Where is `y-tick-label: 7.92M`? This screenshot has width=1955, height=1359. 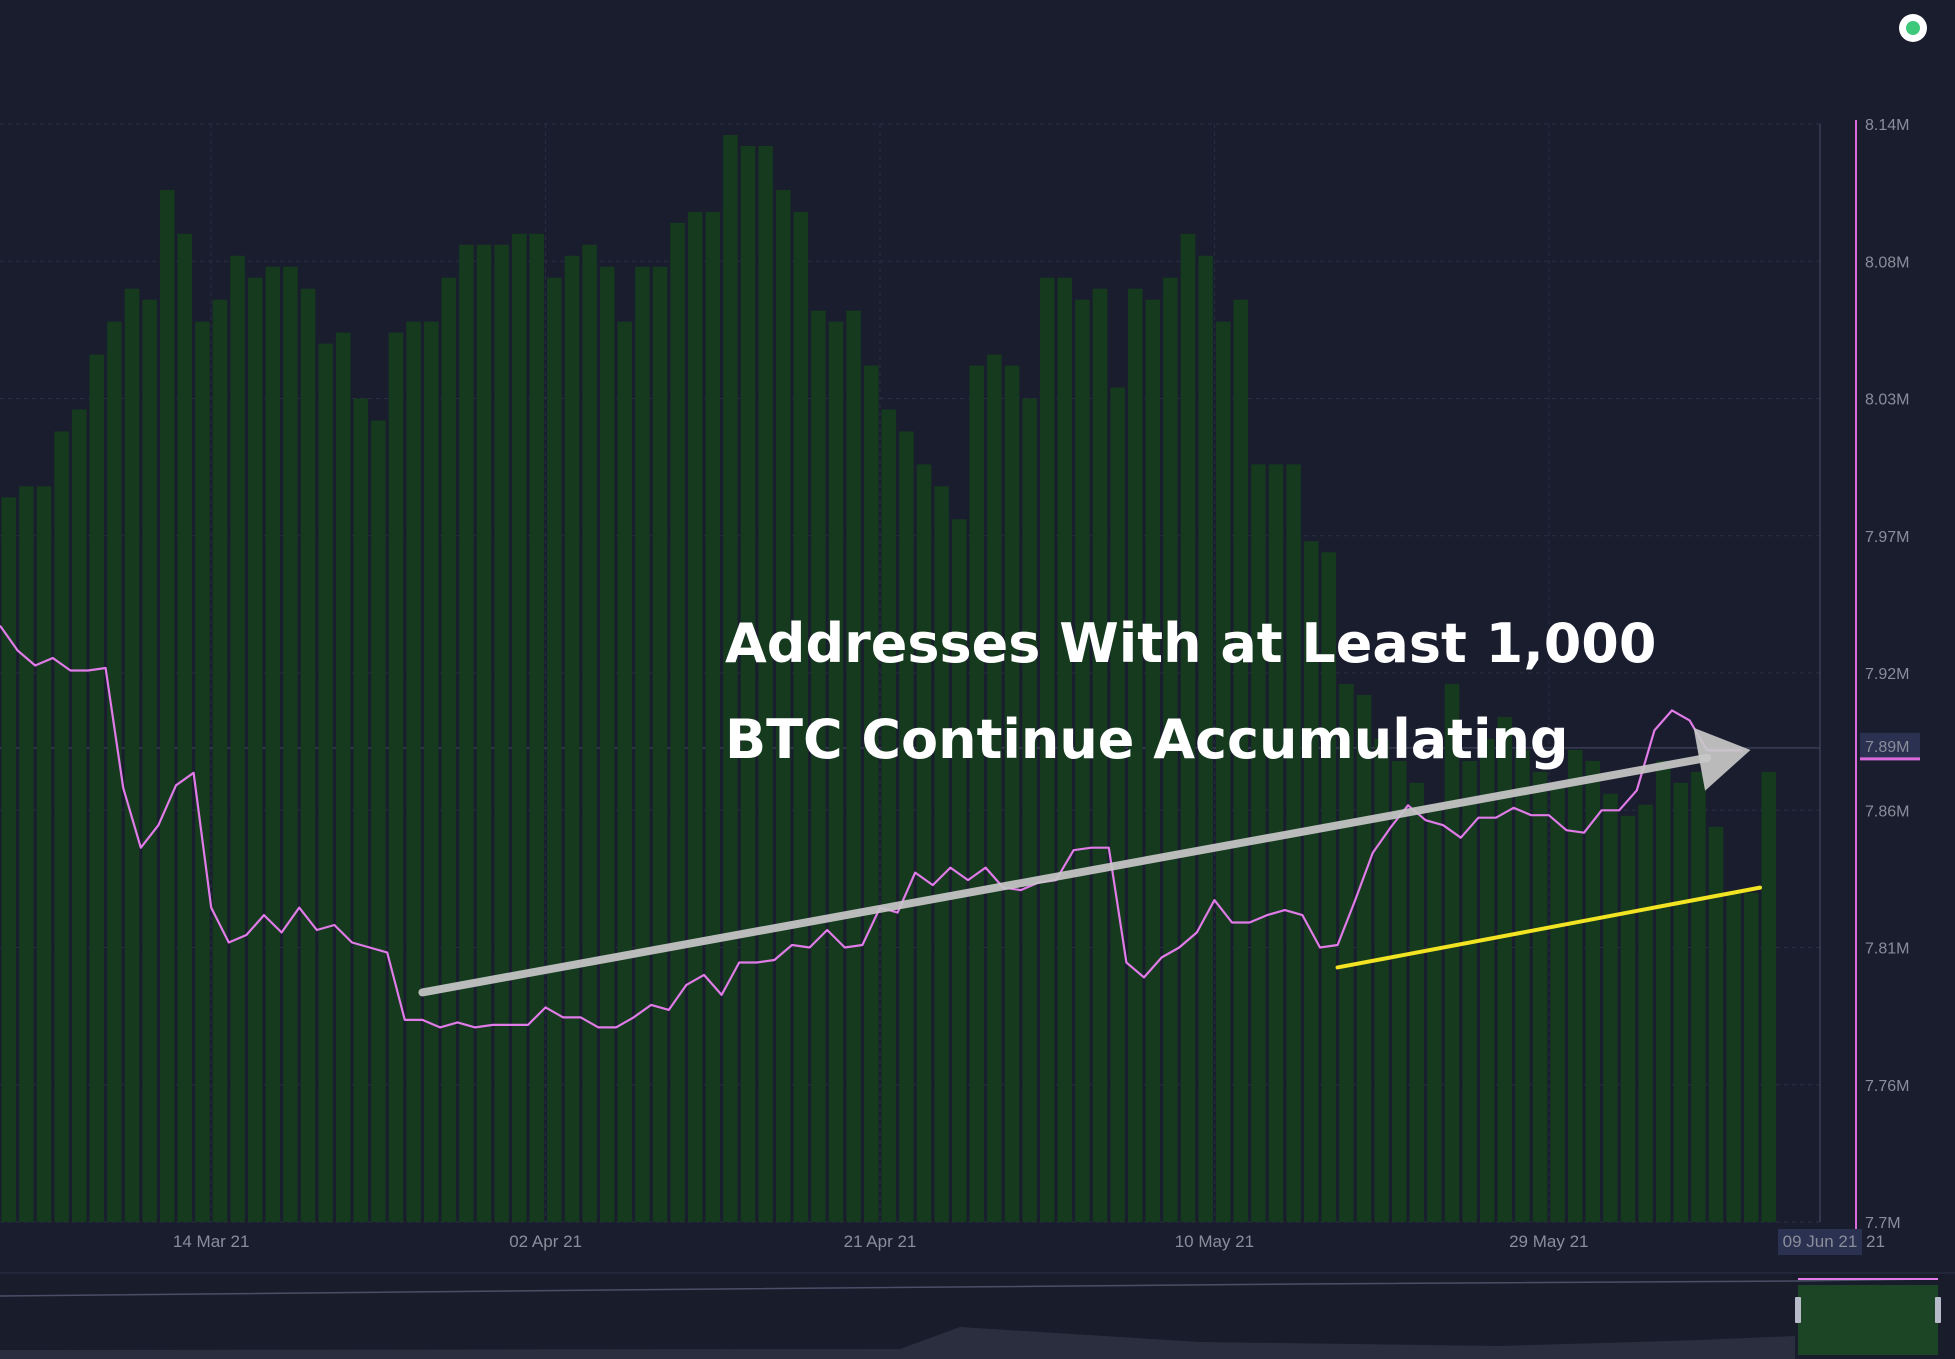 y-tick-label: 7.92M is located at coordinates (1887, 674).